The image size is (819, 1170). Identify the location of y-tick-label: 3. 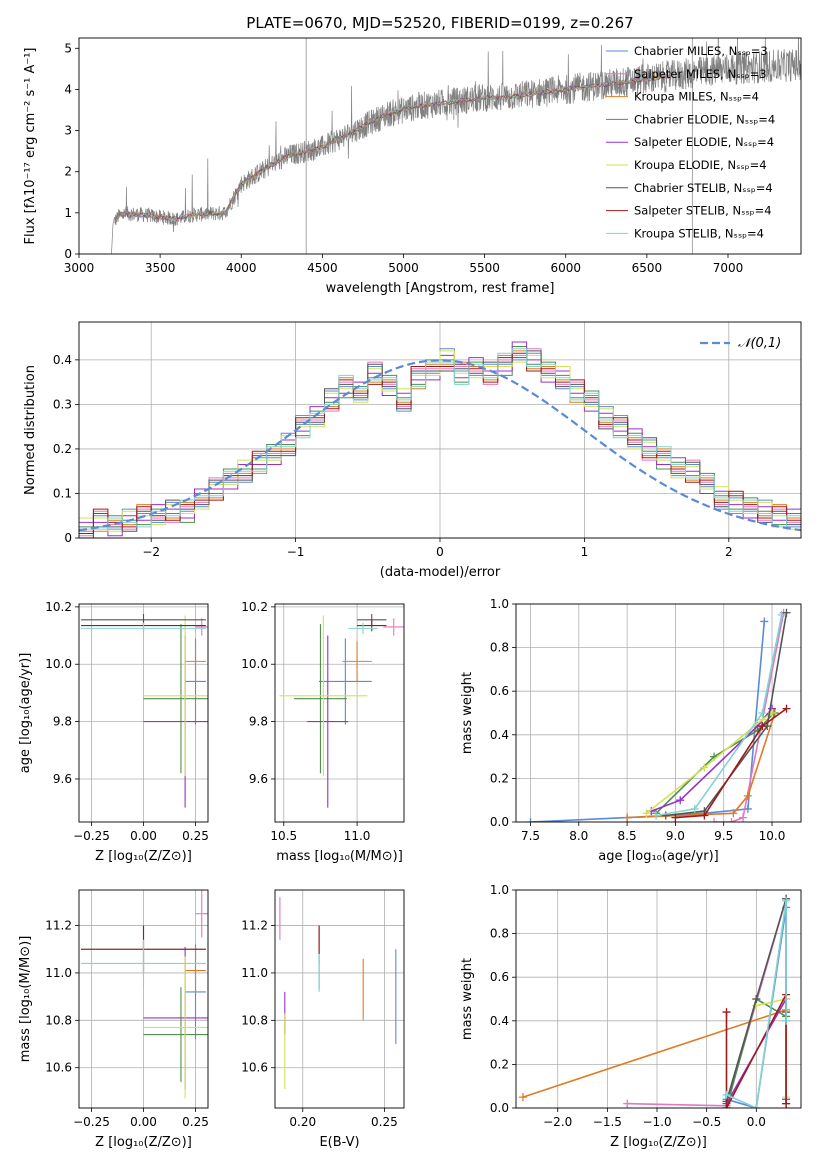
(68, 131).